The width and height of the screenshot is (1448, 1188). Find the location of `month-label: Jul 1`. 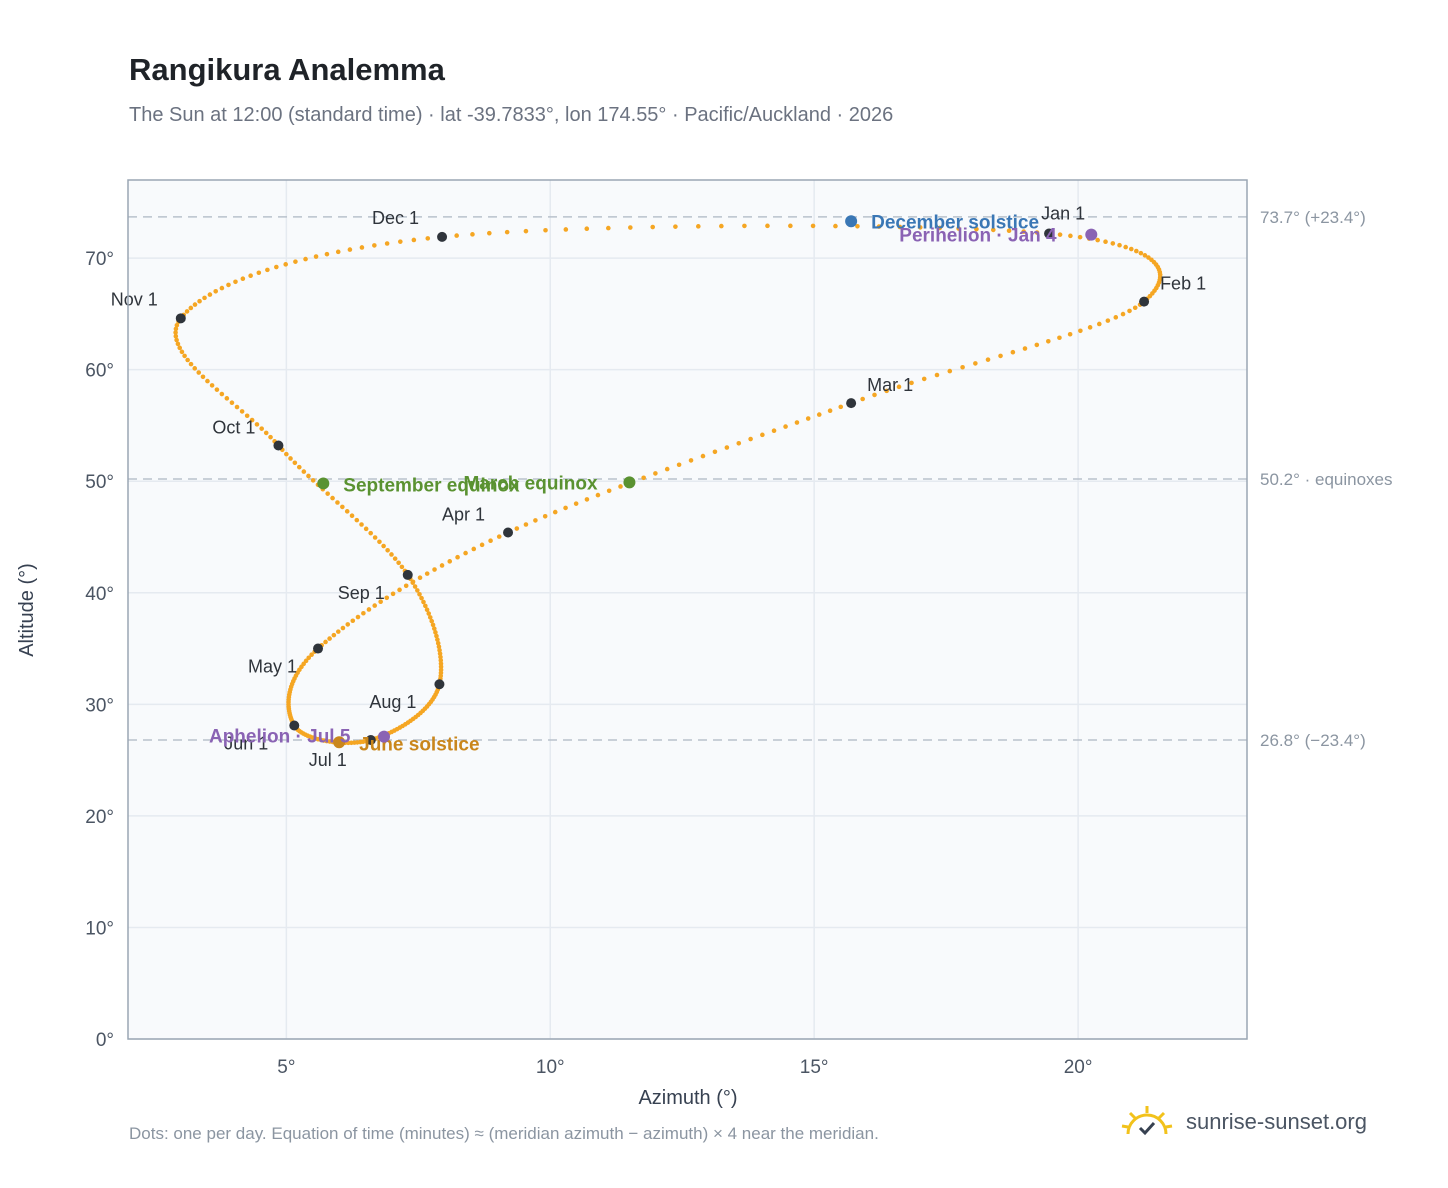

month-label: Jul 1 is located at coordinates (328, 760).